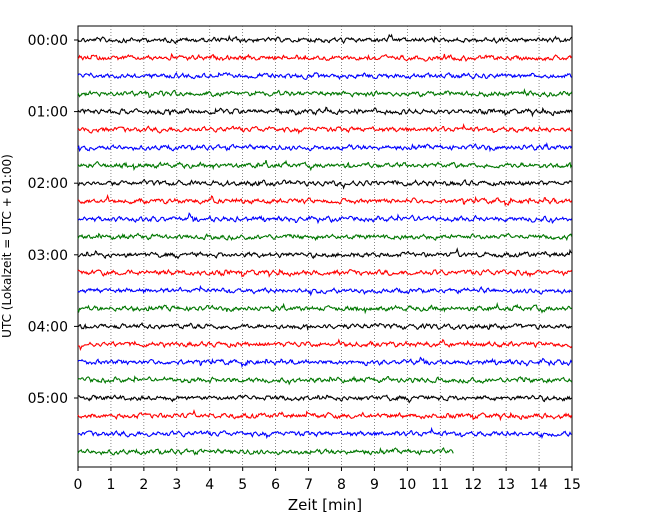 The width and height of the screenshot is (650, 520). Describe the element at coordinates (53, 220) in the screenshot. I see `y-axis-ticks: 00:00 01:00 02:00 03:00 04:00 05:00` at that location.